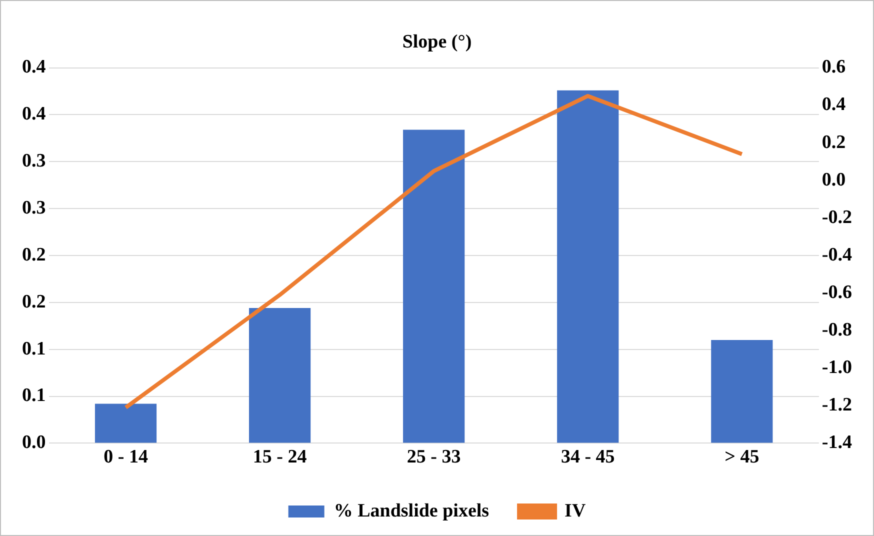  Describe the element at coordinates (34, 443) in the screenshot. I see `y-tick-label: 0.0` at that location.